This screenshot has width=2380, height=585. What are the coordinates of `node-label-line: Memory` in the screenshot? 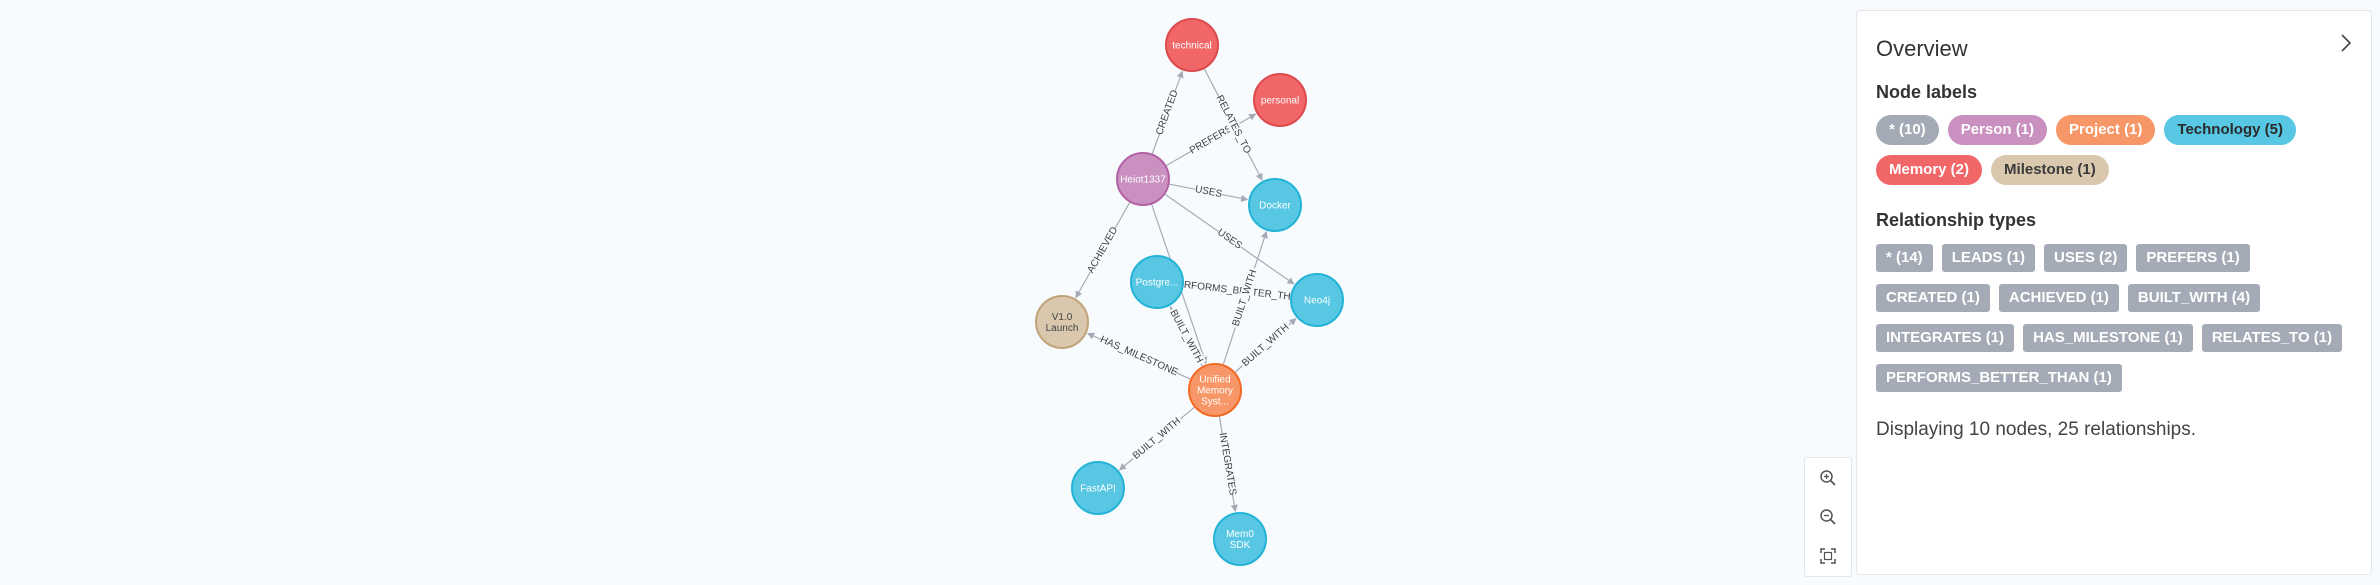 It's located at (1215, 391).